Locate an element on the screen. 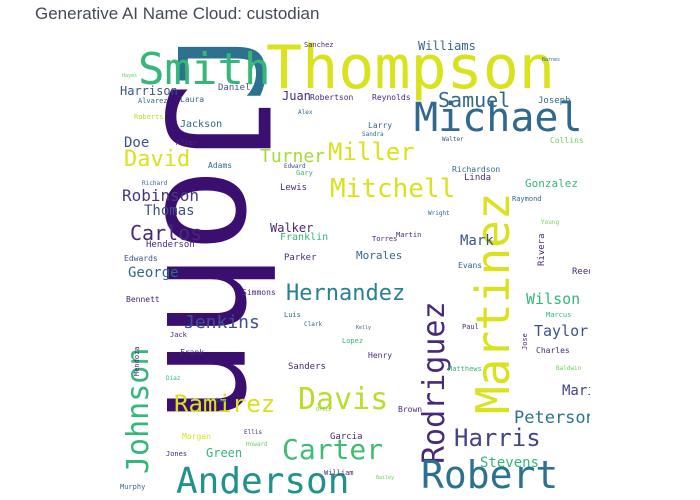 The width and height of the screenshot is (700, 500). word-larry: Larry is located at coordinates (380, 125).